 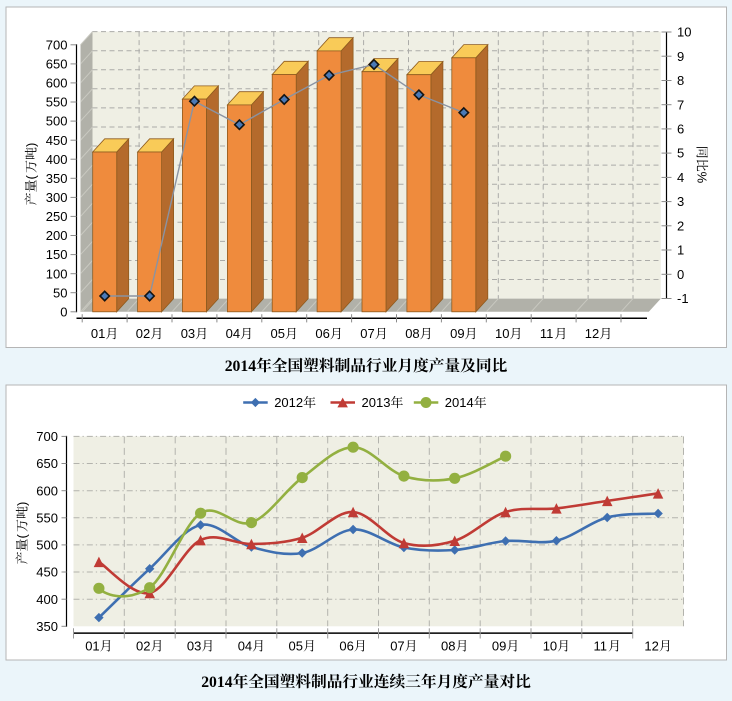 What do you see at coordinates (57, 197) in the screenshot?
I see `svg-text: 300` at bounding box center [57, 197].